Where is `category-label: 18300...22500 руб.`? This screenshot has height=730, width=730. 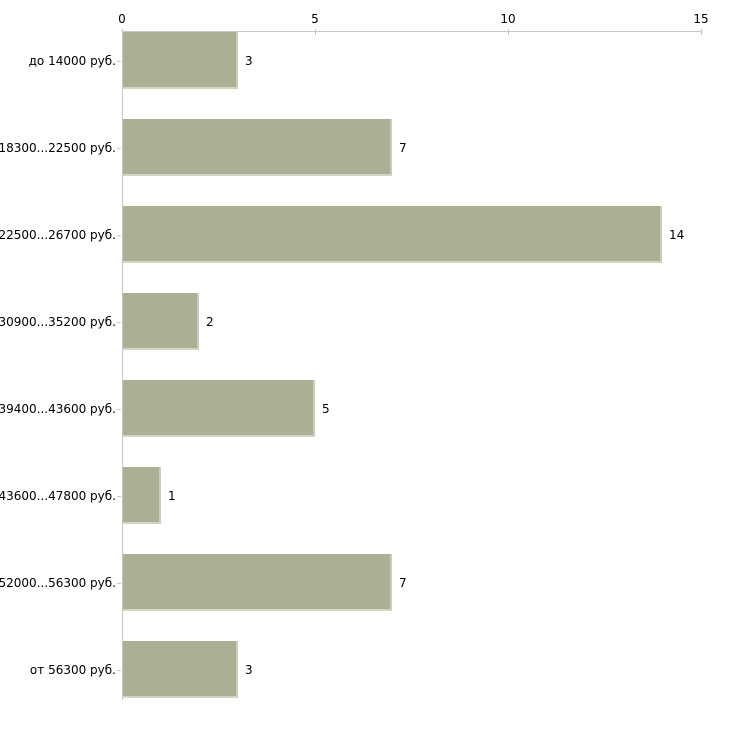 category-label: 18300...22500 руб. is located at coordinates (58, 148).